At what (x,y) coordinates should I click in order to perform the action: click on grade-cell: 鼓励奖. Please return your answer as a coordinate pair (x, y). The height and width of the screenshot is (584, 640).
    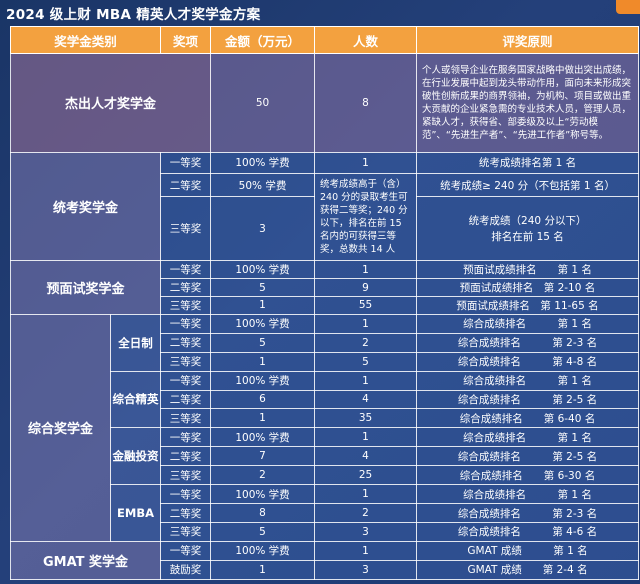
    Looking at the image, I should click on (186, 570).